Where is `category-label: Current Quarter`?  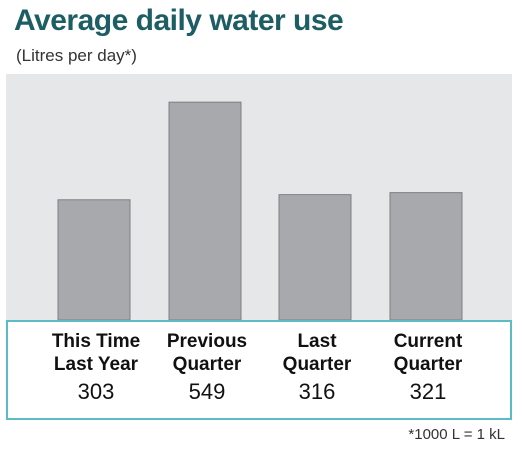
category-label: Current Quarter is located at coordinates (428, 353).